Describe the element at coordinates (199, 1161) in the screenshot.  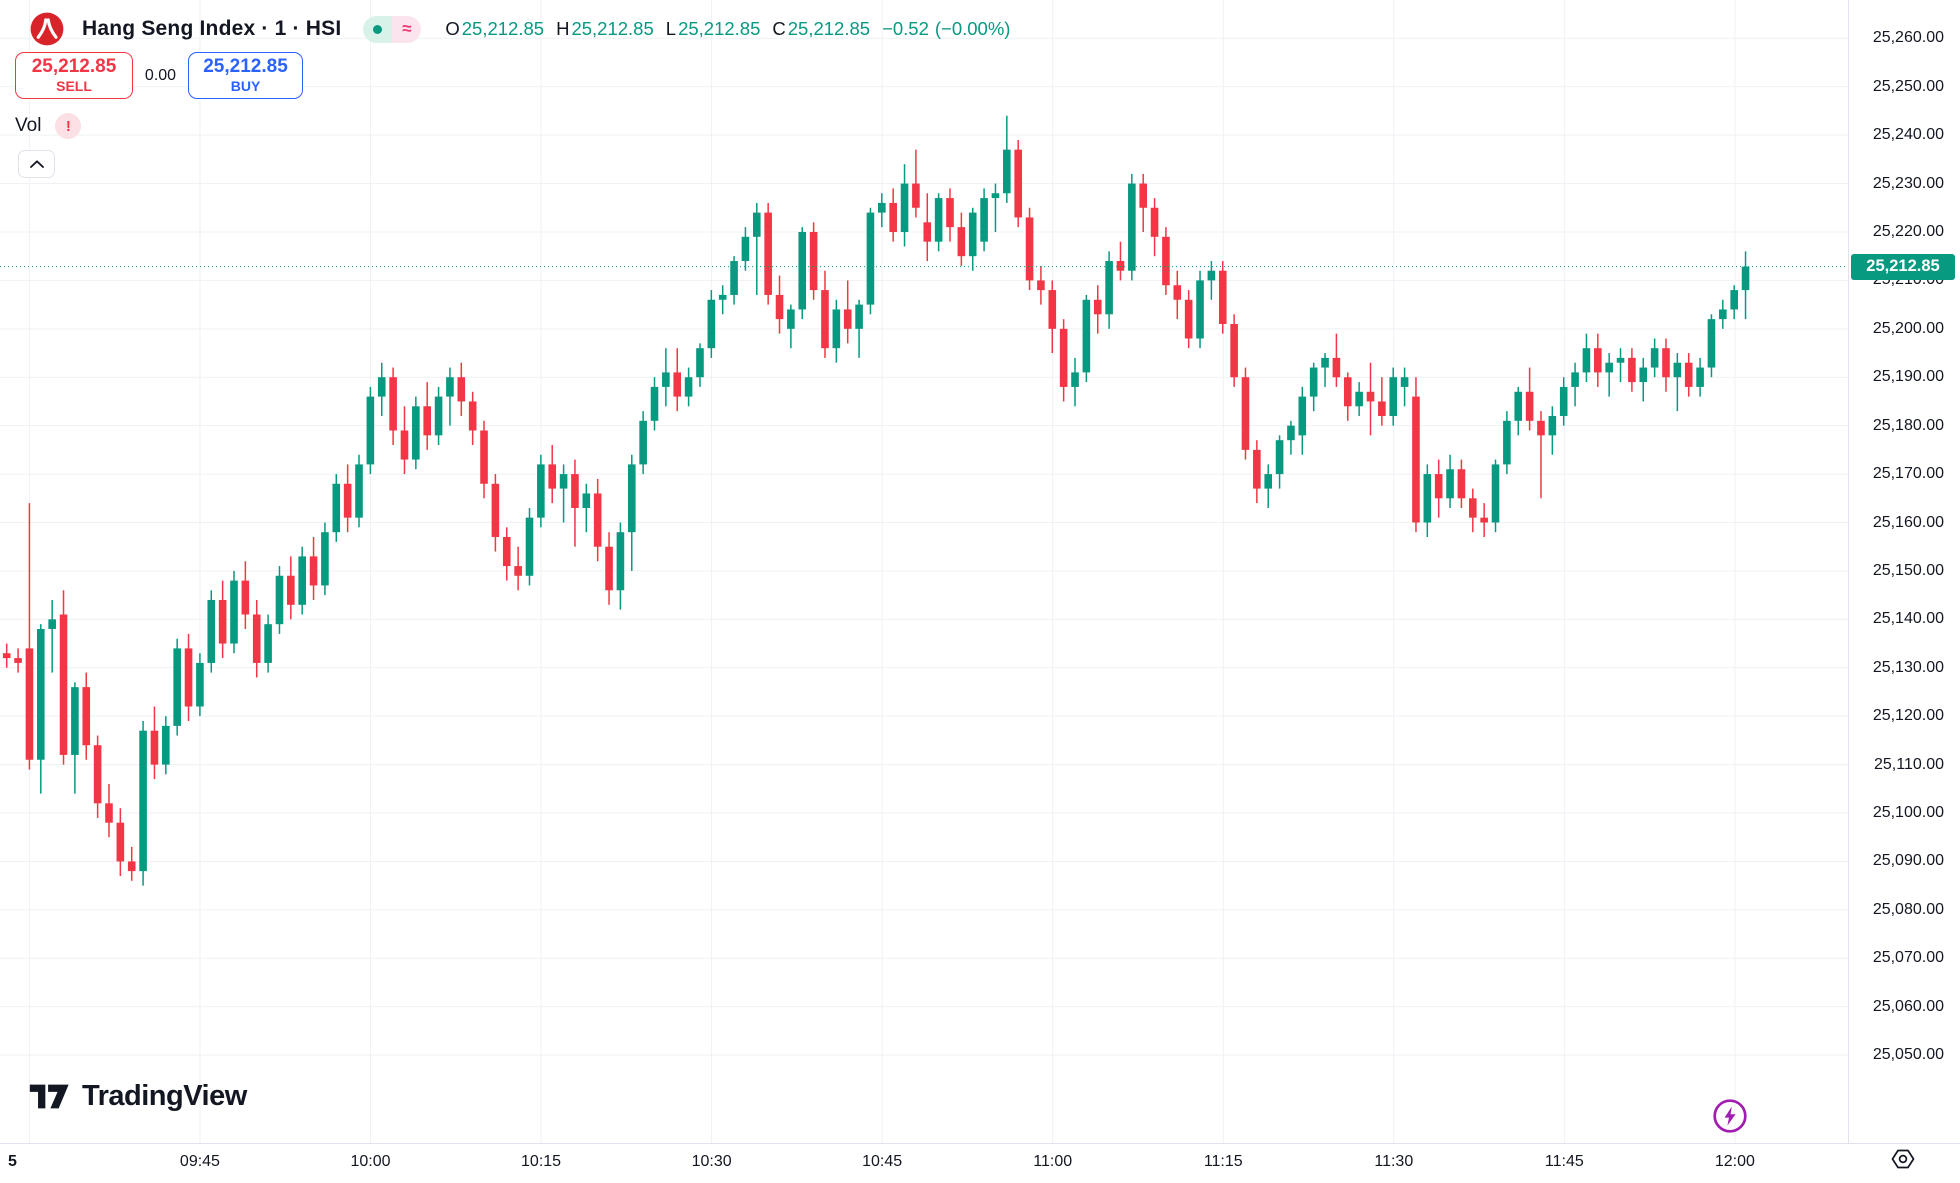
I see `time-axis-label: 09:45` at that location.